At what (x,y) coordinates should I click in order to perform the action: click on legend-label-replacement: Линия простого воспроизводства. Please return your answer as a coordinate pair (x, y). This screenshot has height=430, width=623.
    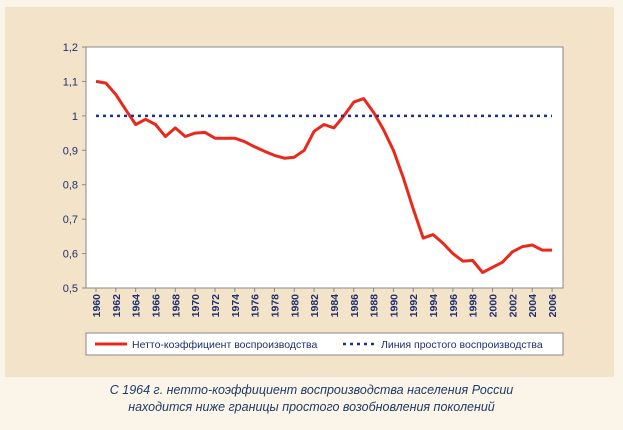
    Looking at the image, I should click on (462, 345).